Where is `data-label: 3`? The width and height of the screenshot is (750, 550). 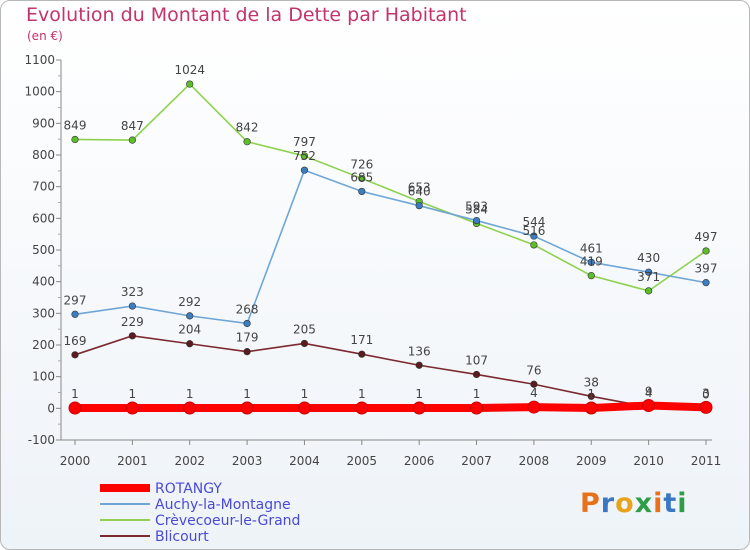 data-label: 3 is located at coordinates (706, 393).